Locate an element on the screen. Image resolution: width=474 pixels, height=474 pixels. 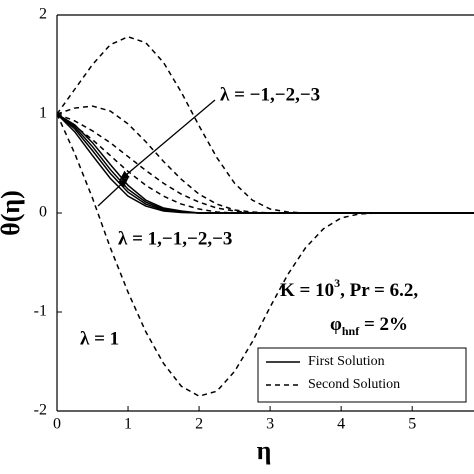
annotation: φhnf = 2% is located at coordinates (369, 325).